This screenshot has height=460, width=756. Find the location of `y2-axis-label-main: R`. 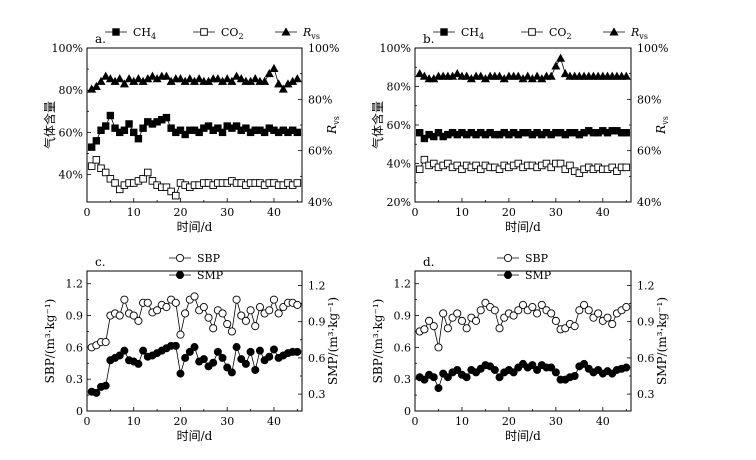

y2-axis-label-main: R is located at coordinates (661, 130).